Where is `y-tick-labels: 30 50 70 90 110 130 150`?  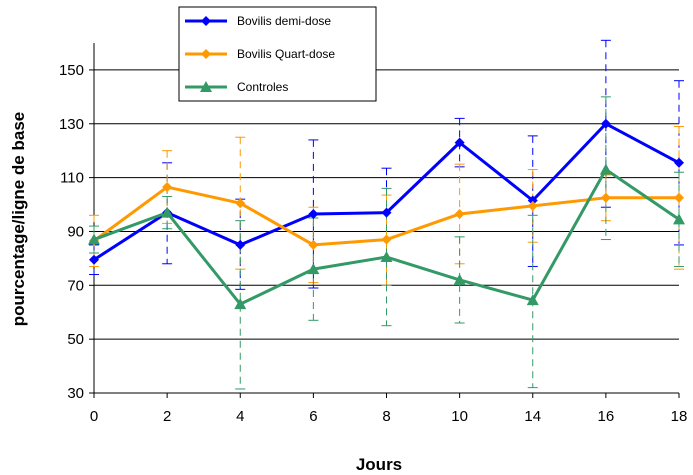
y-tick-labels: 30 50 70 90 110 130 150 is located at coordinates (71, 232).